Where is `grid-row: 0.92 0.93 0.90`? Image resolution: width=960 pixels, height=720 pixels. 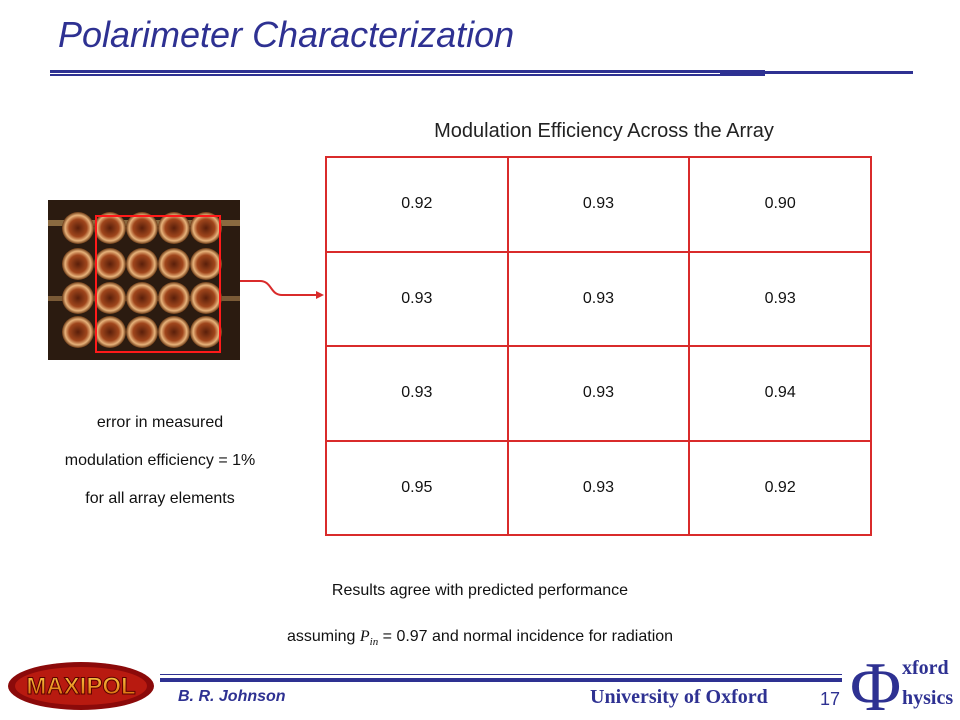 grid-row: 0.92 0.93 0.90 is located at coordinates (598, 204).